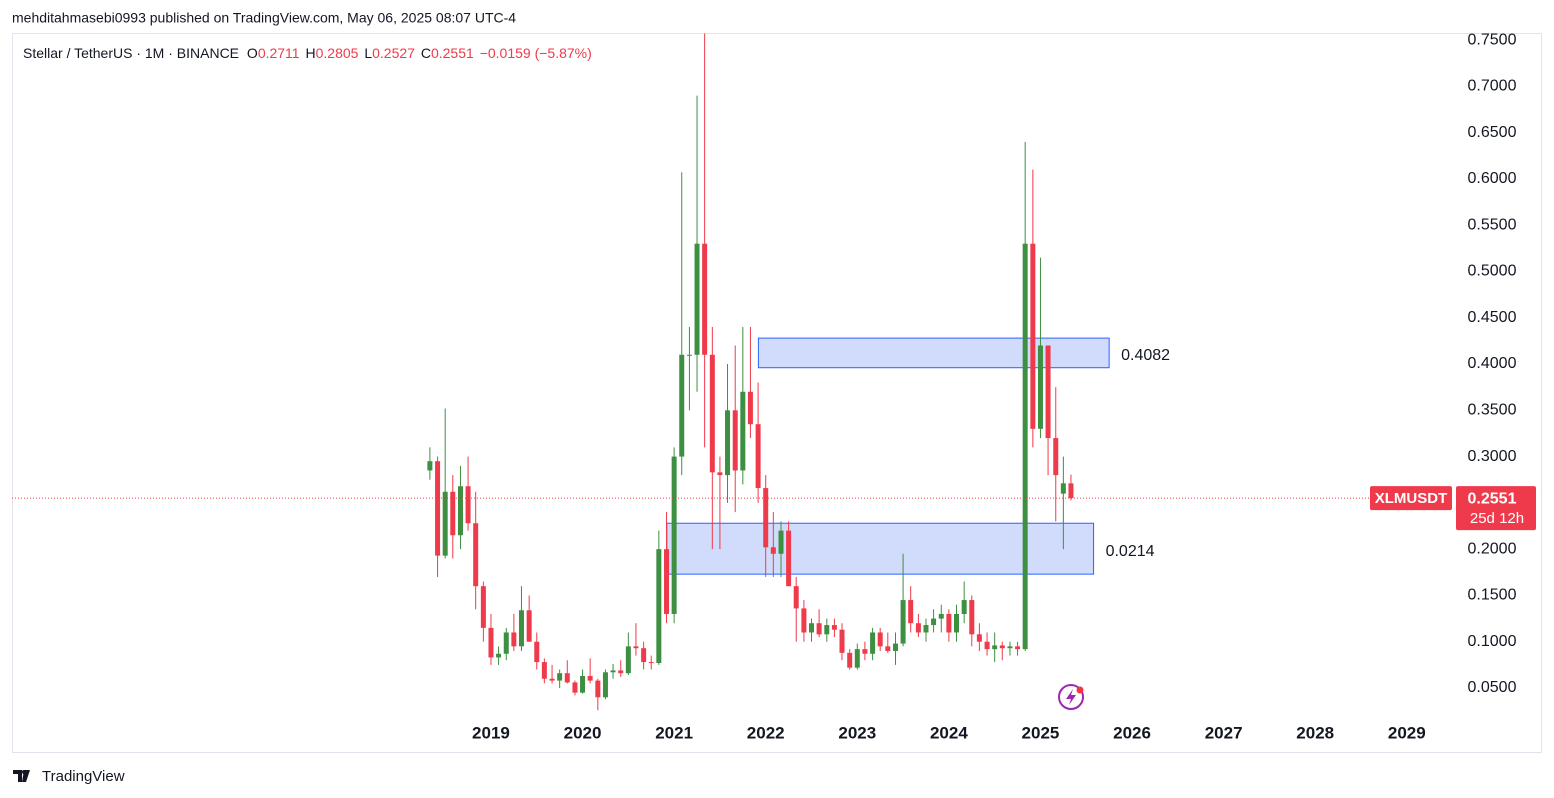 The image size is (1554, 798). I want to click on alert-dot, so click(1080, 690).